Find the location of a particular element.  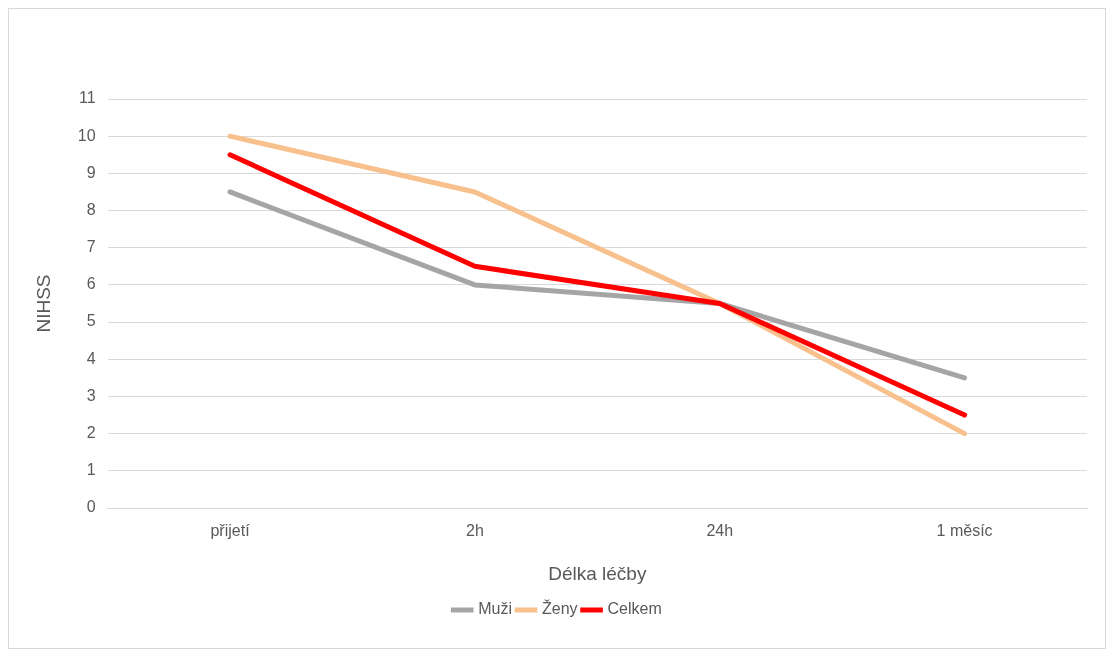

x-tick-label: 1 měsíc is located at coordinates (964, 531).